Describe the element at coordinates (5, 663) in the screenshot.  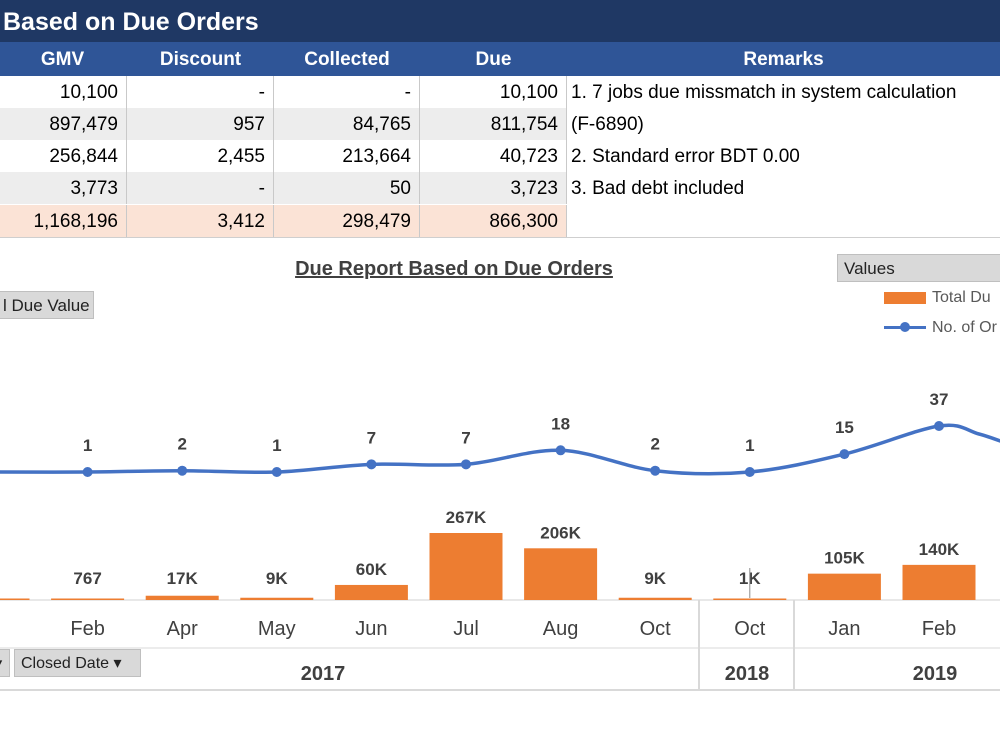
I see `row-field-dropdown-button: ▾` at that location.